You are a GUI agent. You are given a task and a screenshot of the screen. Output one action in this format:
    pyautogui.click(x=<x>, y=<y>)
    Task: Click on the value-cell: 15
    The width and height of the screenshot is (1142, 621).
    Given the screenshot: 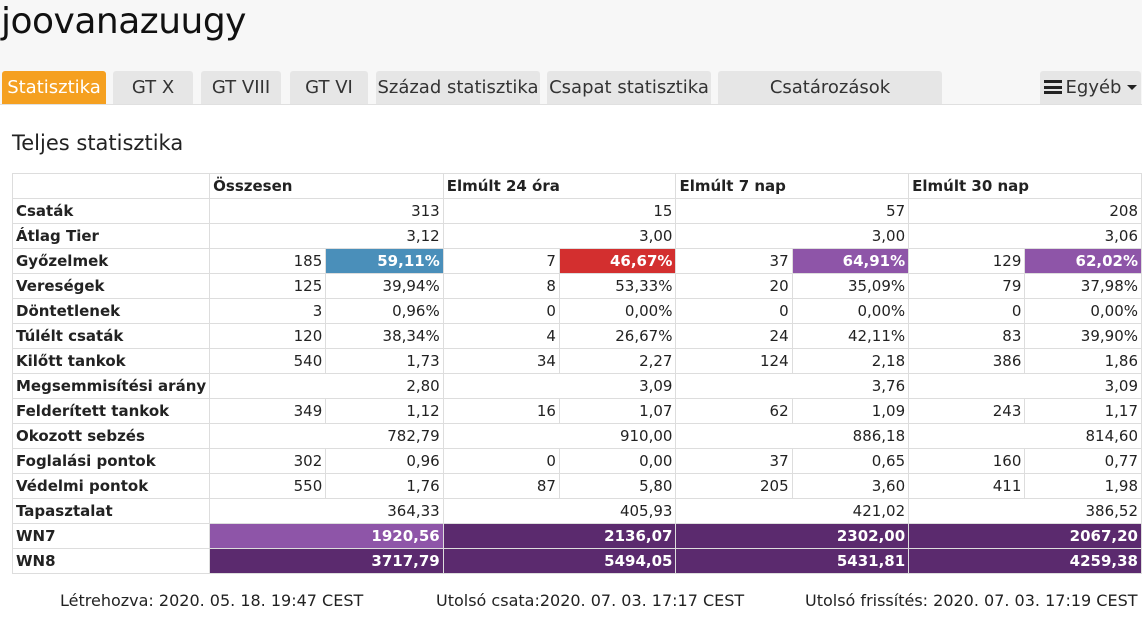 What is the action you would take?
    pyautogui.click(x=559, y=211)
    